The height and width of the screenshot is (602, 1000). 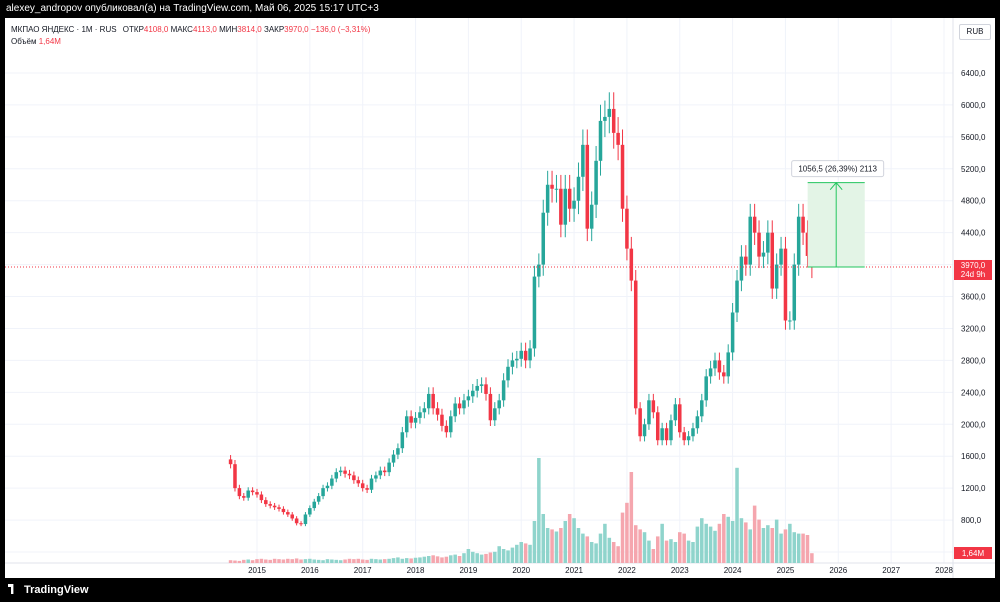 I want to click on currency-button: RUB, so click(x=975, y=32).